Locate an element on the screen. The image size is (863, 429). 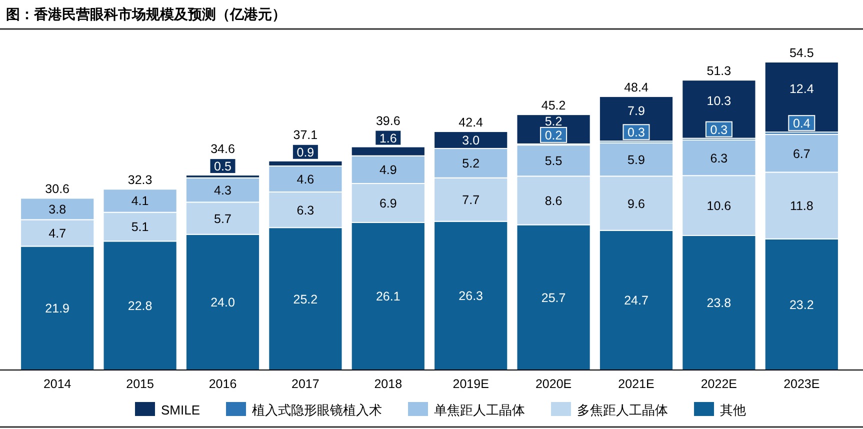
data-label: 4.9 is located at coordinates (388, 170).